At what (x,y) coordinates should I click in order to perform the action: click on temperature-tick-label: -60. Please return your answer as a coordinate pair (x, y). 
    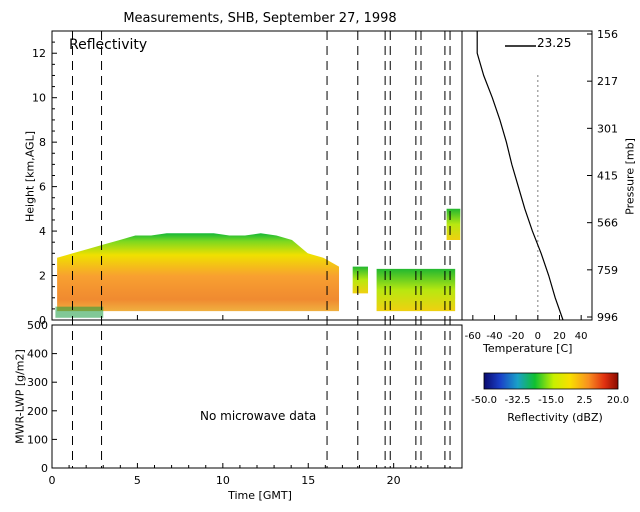
    Looking at the image, I should click on (473, 336).